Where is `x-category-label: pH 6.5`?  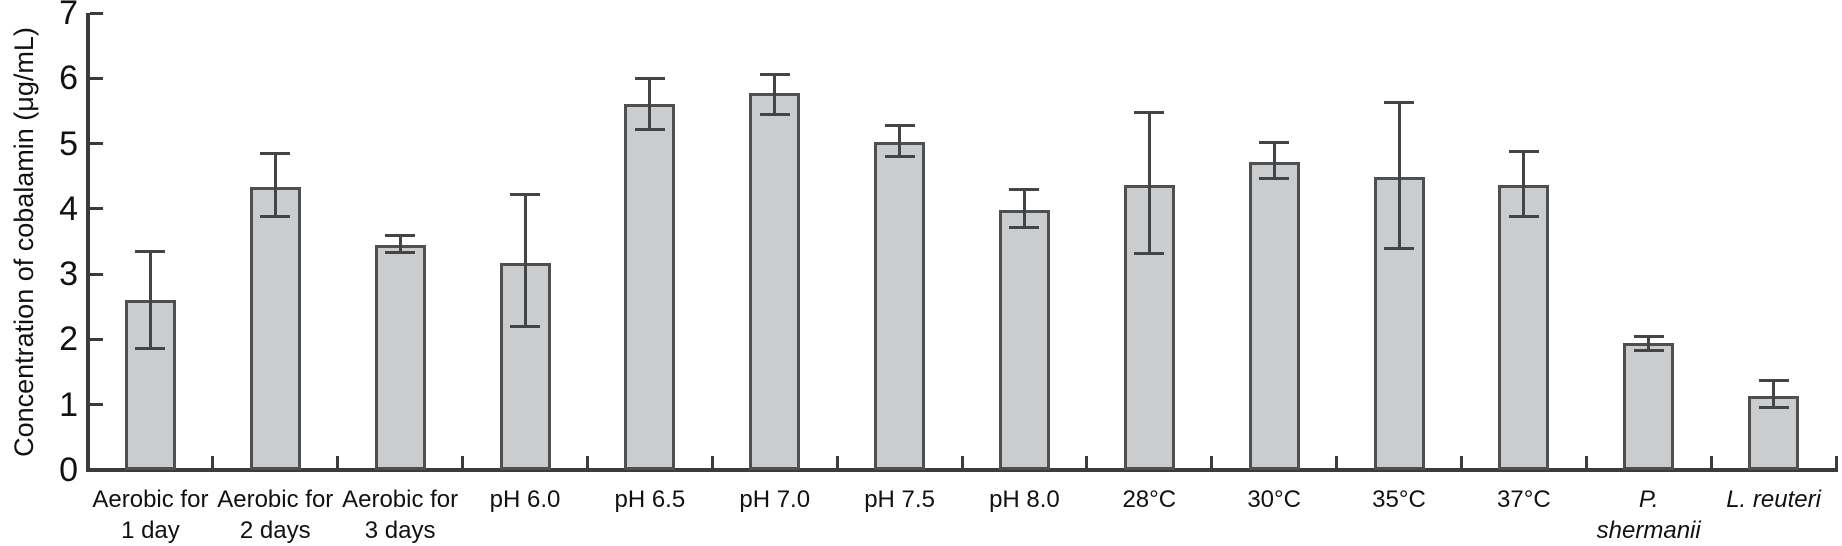 x-category-label: pH 6.5 is located at coordinates (649, 499).